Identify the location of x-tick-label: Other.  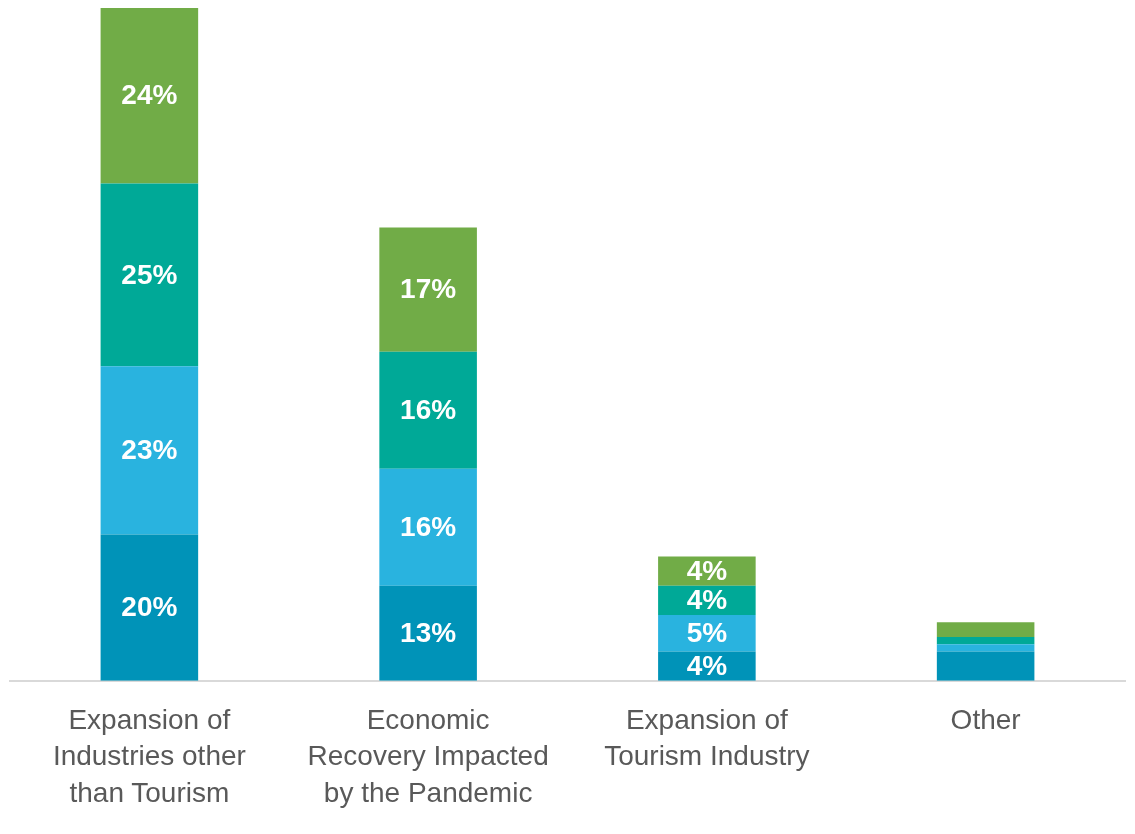
(985, 719).